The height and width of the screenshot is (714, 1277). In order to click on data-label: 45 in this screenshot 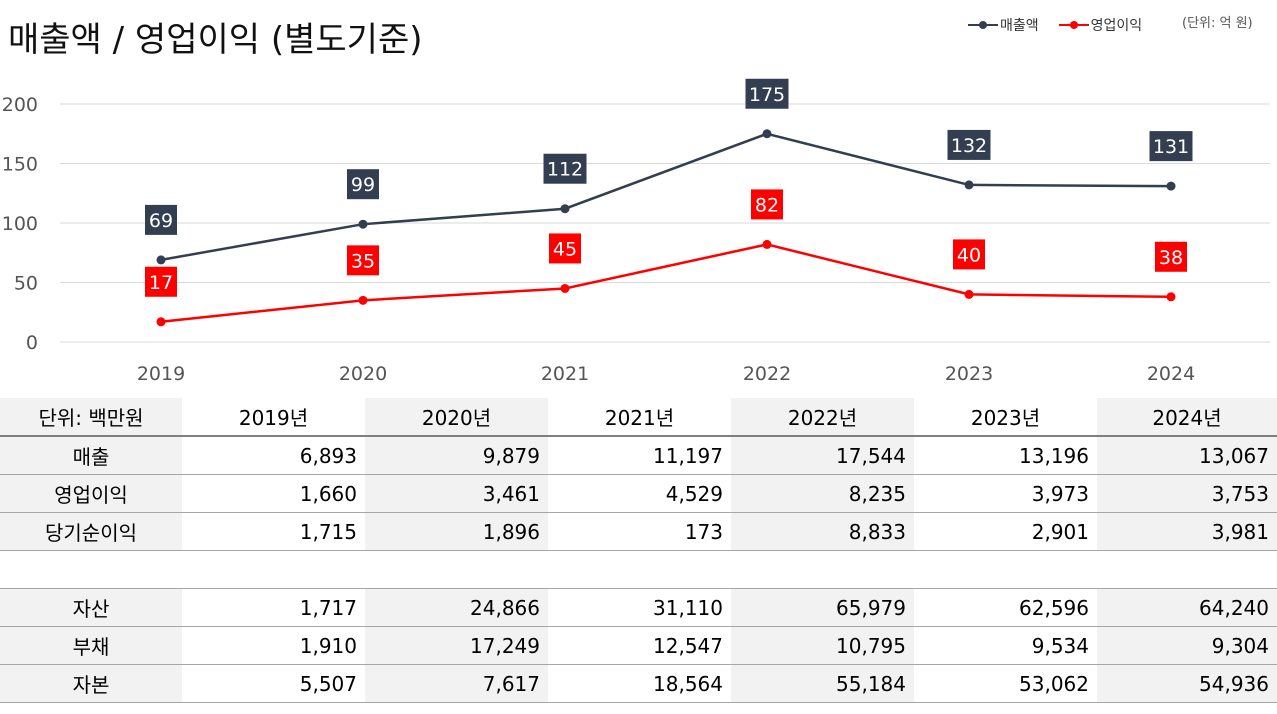, I will do `click(565, 249)`.